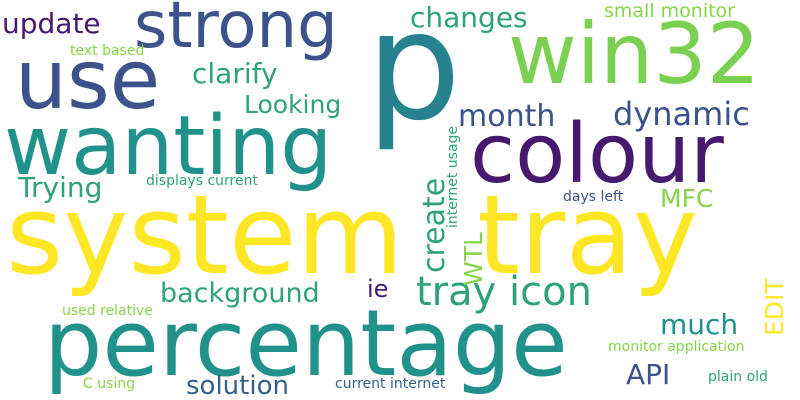 Image resolution: width=800 pixels, height=400 pixels. What do you see at coordinates (774, 307) in the screenshot?
I see `word-edit: EDIT` at bounding box center [774, 307].